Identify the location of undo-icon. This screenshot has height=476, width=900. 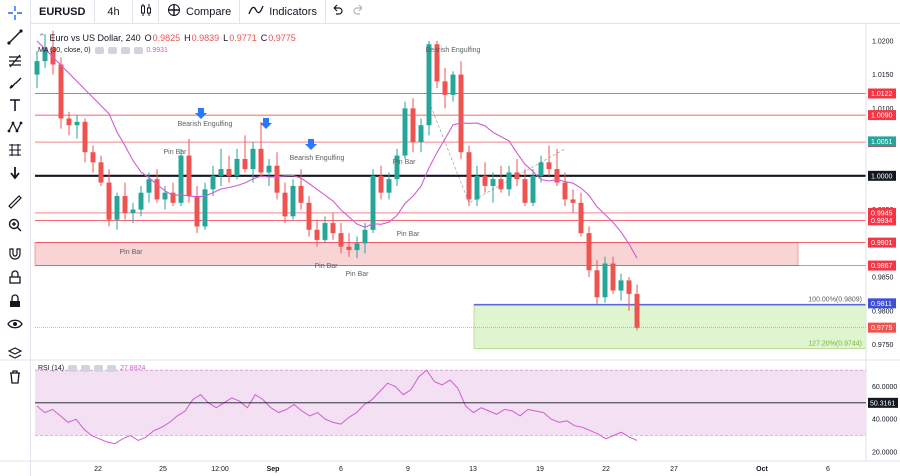
(337, 11).